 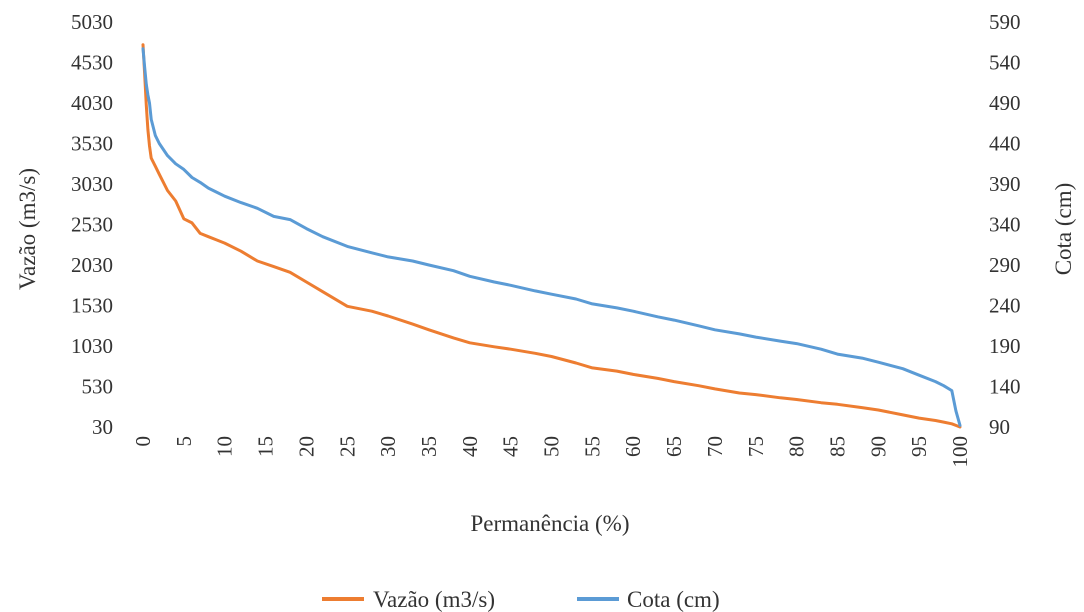 What do you see at coordinates (92, 144) in the screenshot?
I see `y-left-tick-label: 3530` at bounding box center [92, 144].